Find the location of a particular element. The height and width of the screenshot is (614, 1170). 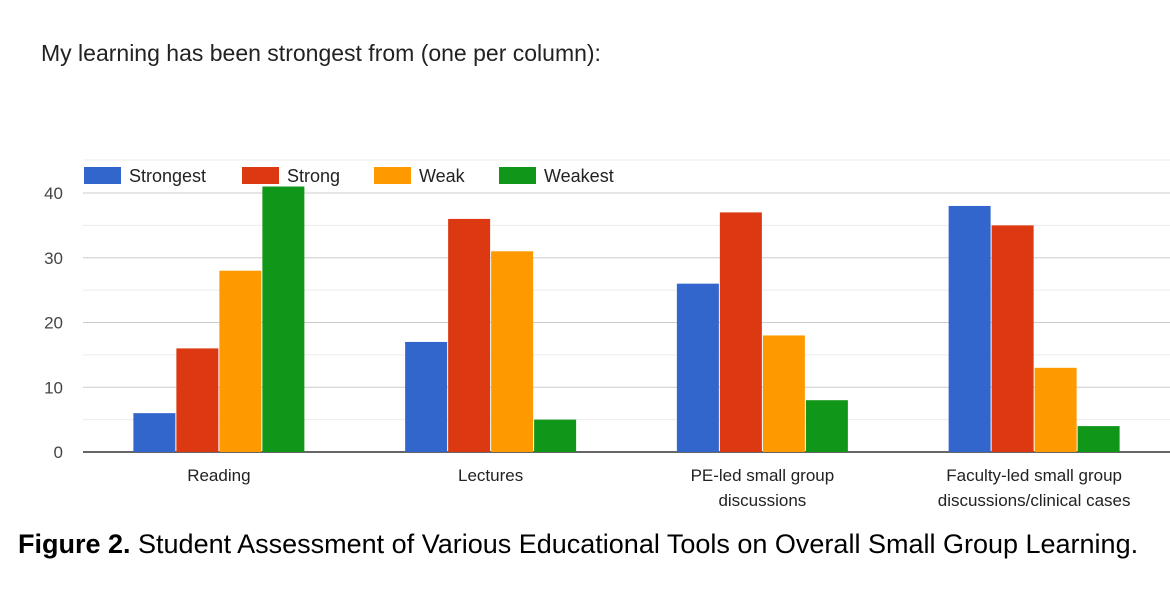

legend: Strongest Strong Weak Weakest is located at coordinates (349, 176).